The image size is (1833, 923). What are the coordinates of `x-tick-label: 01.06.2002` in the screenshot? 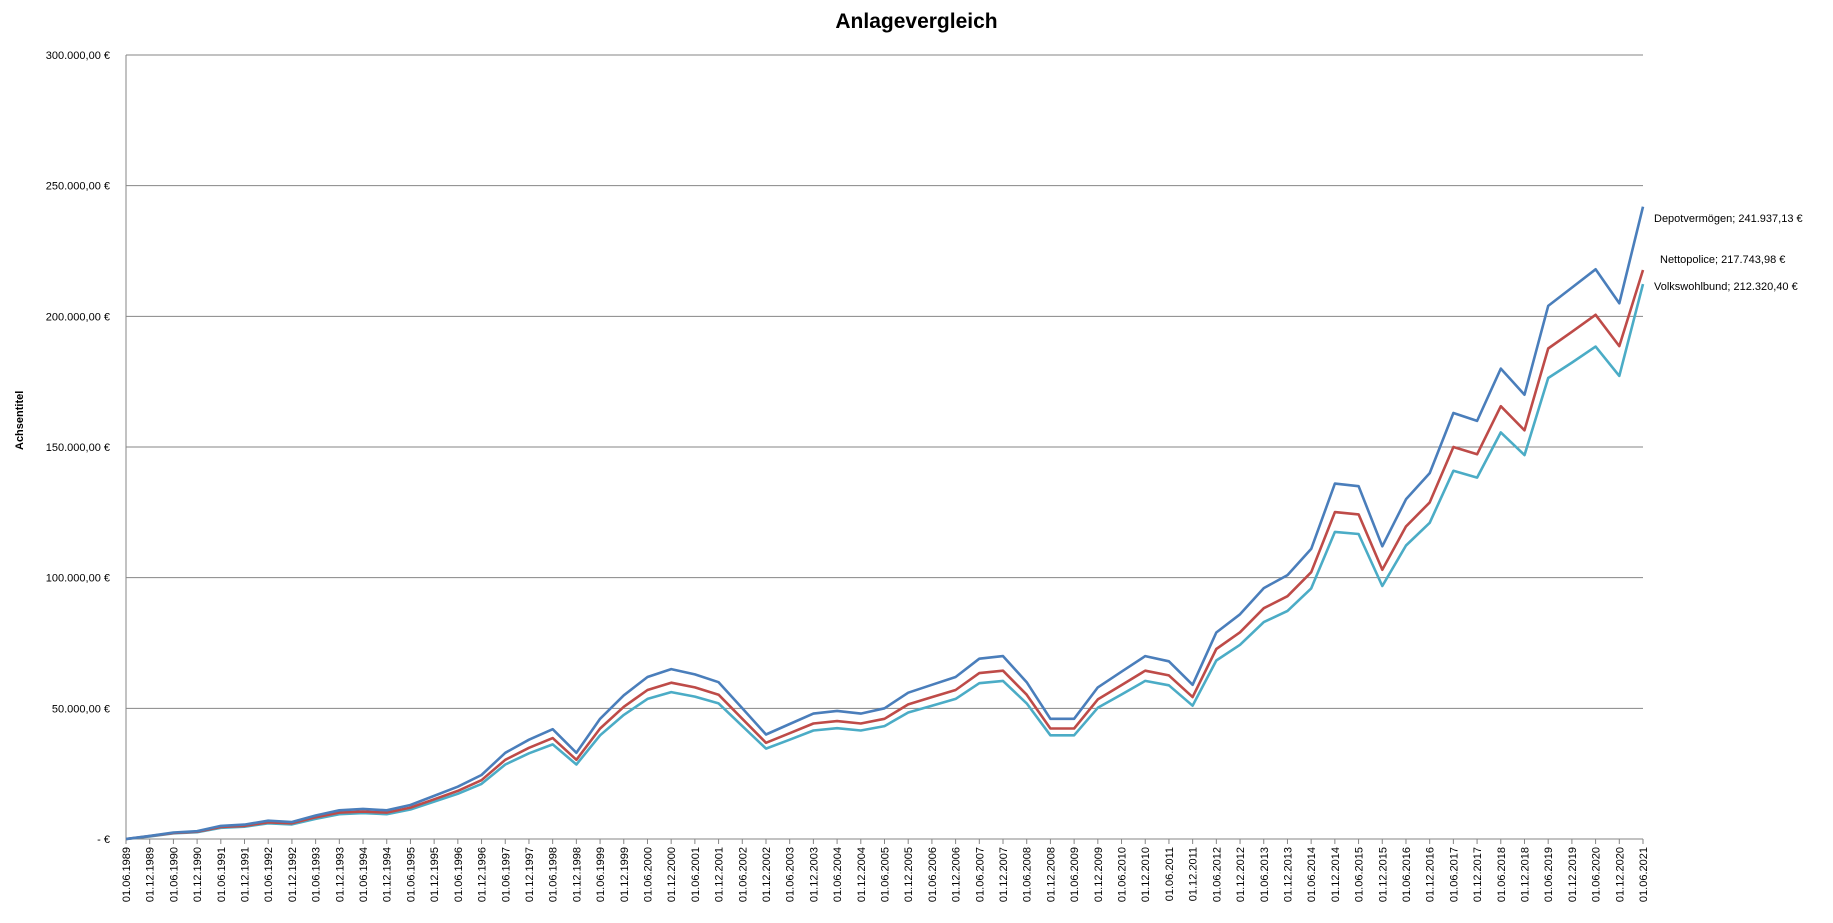 It's located at (743, 874).